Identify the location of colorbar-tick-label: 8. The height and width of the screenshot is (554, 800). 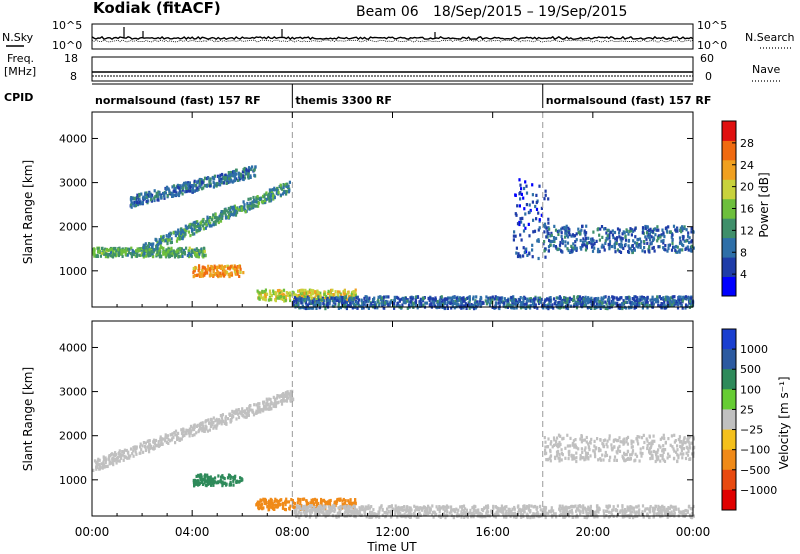
(743, 252).